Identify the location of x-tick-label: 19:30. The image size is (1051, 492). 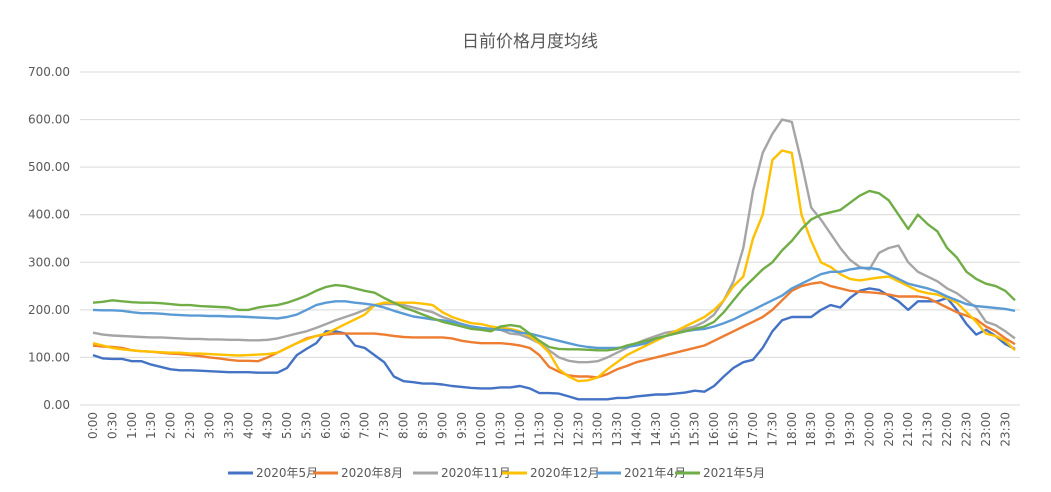
(850, 429).